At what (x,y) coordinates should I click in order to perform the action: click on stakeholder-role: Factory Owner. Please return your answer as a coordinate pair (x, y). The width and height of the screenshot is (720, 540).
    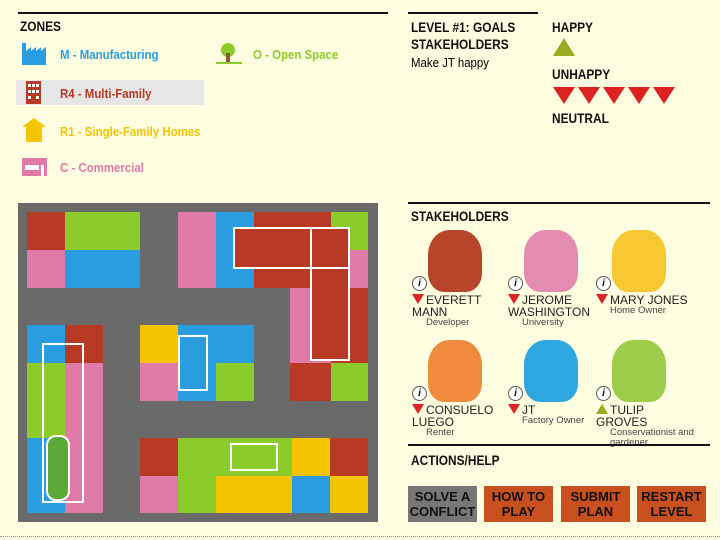
    Looking at the image, I should click on (553, 420).